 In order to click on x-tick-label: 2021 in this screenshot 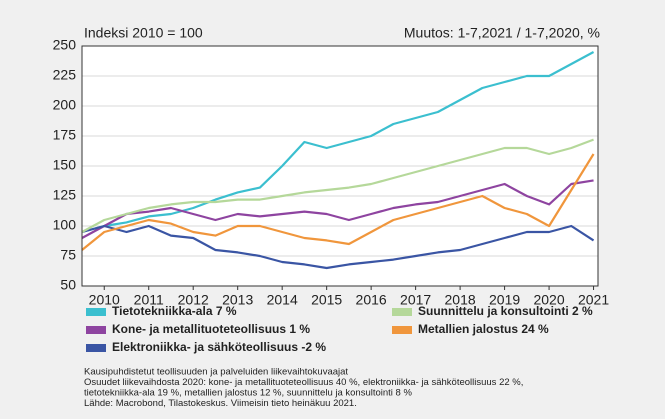, I will do `click(593, 300)`.